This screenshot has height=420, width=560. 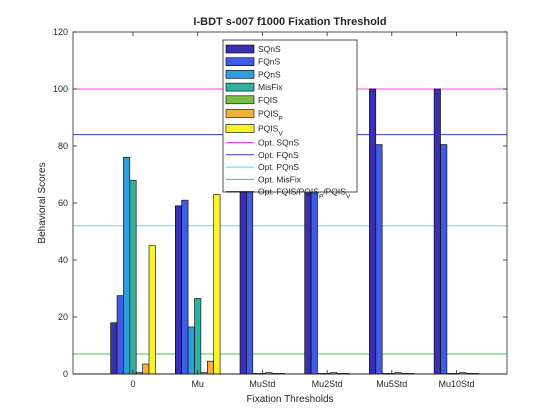 I want to click on y-tick-label-3: 60, so click(x=63, y=203).